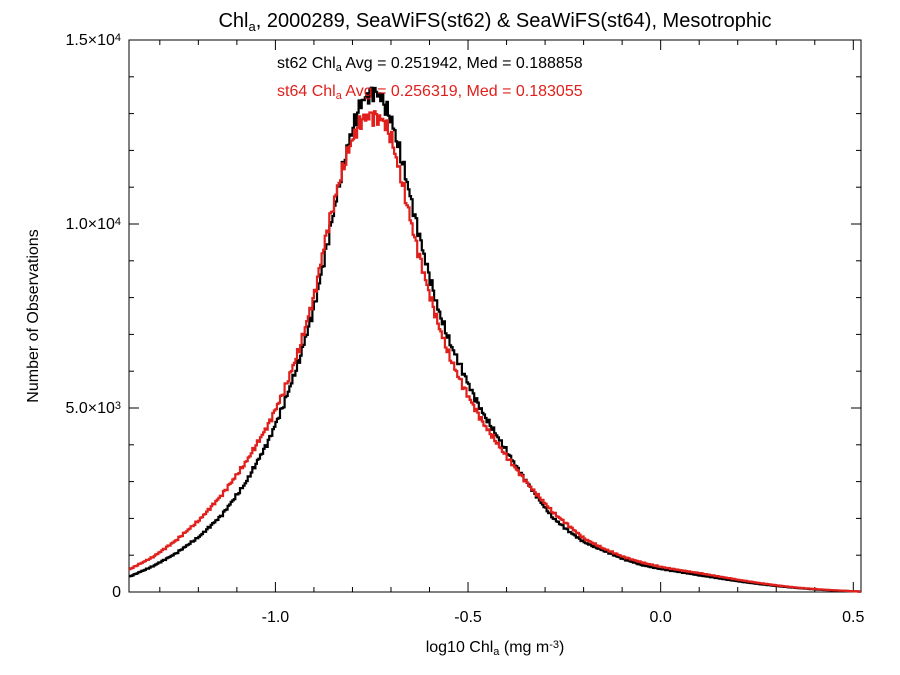 The height and width of the screenshot is (675, 900). Describe the element at coordinates (468, 617) in the screenshot. I see `x-tick-label: -0.5` at that location.